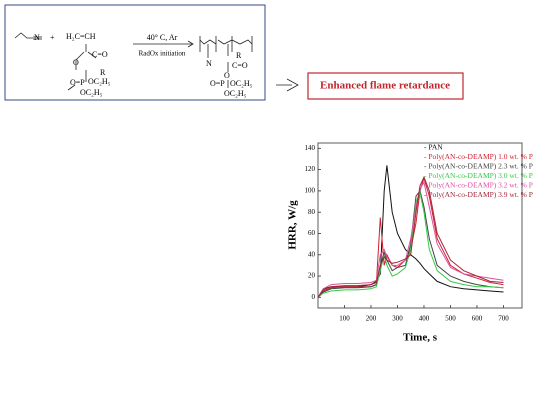 The height and width of the screenshot is (403, 550). I want to click on x-axis-label: Time, s, so click(420, 338).